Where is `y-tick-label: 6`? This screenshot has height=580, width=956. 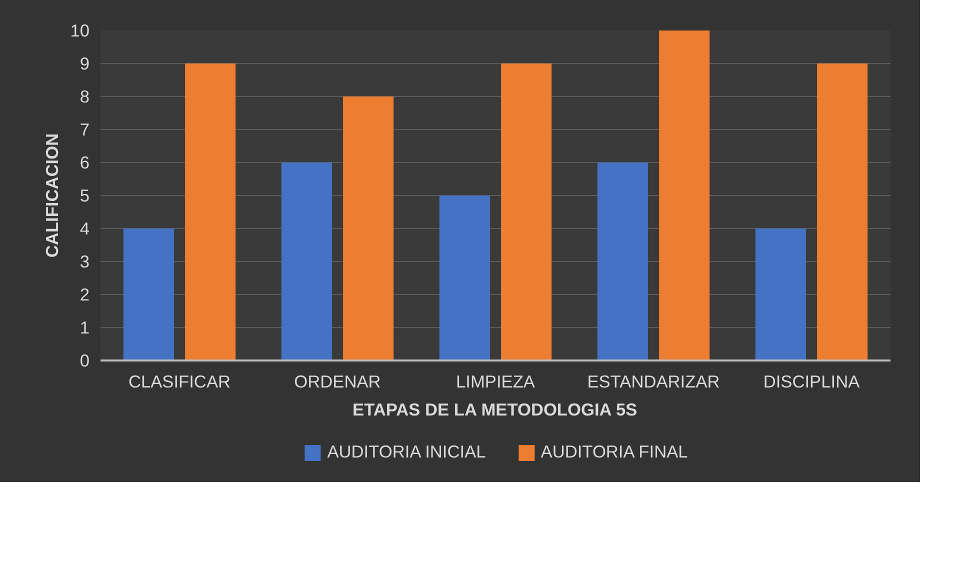
y-tick-label: 6 is located at coordinates (85, 162).